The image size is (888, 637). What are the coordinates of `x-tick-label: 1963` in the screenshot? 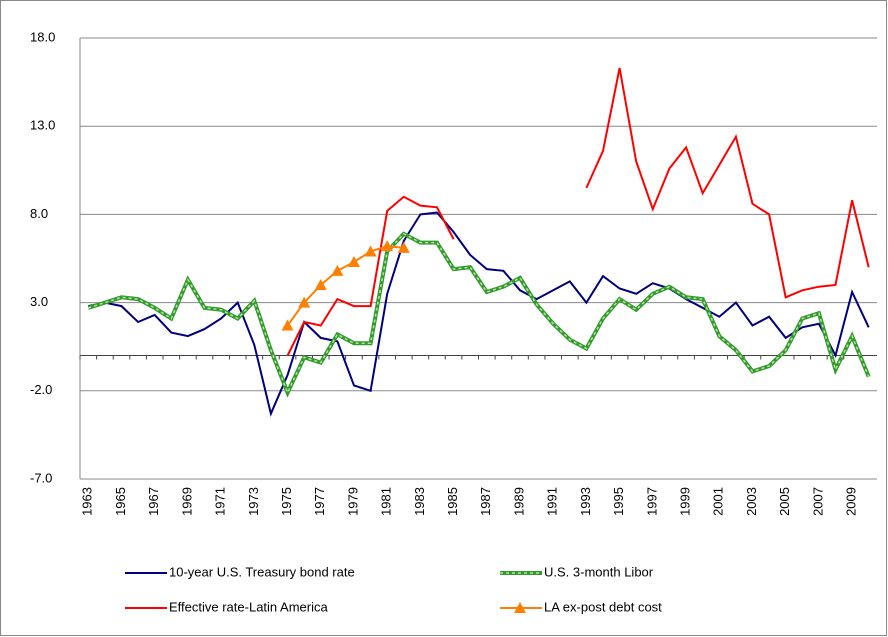 It's located at (87, 501).